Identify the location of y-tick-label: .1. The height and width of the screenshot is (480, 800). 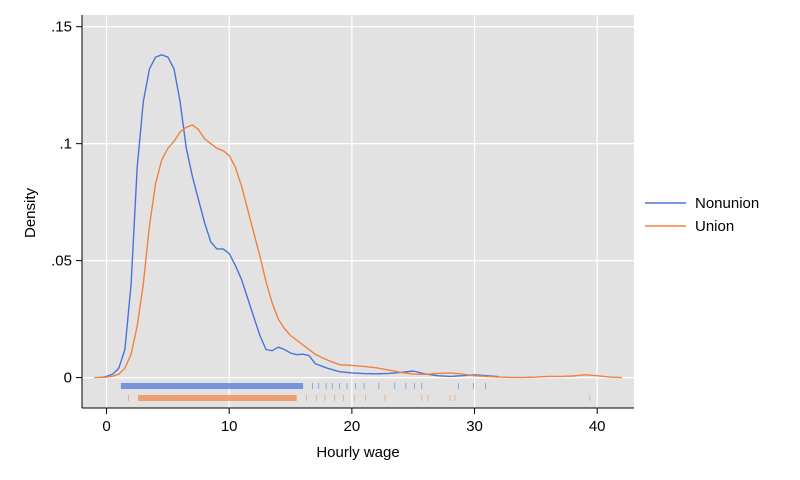
(65, 144).